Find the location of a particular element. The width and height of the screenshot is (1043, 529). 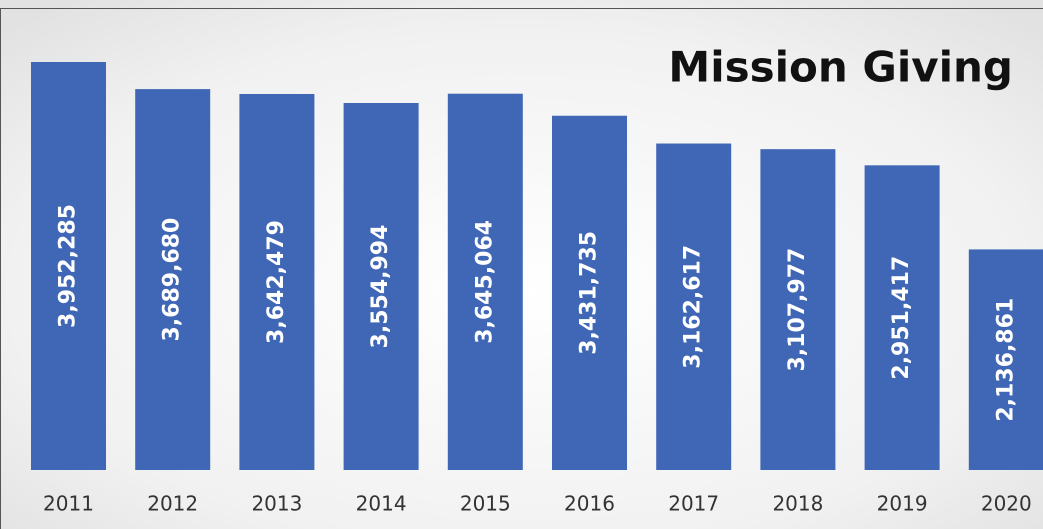

value-label: 3,645,064 is located at coordinates (484, 282).